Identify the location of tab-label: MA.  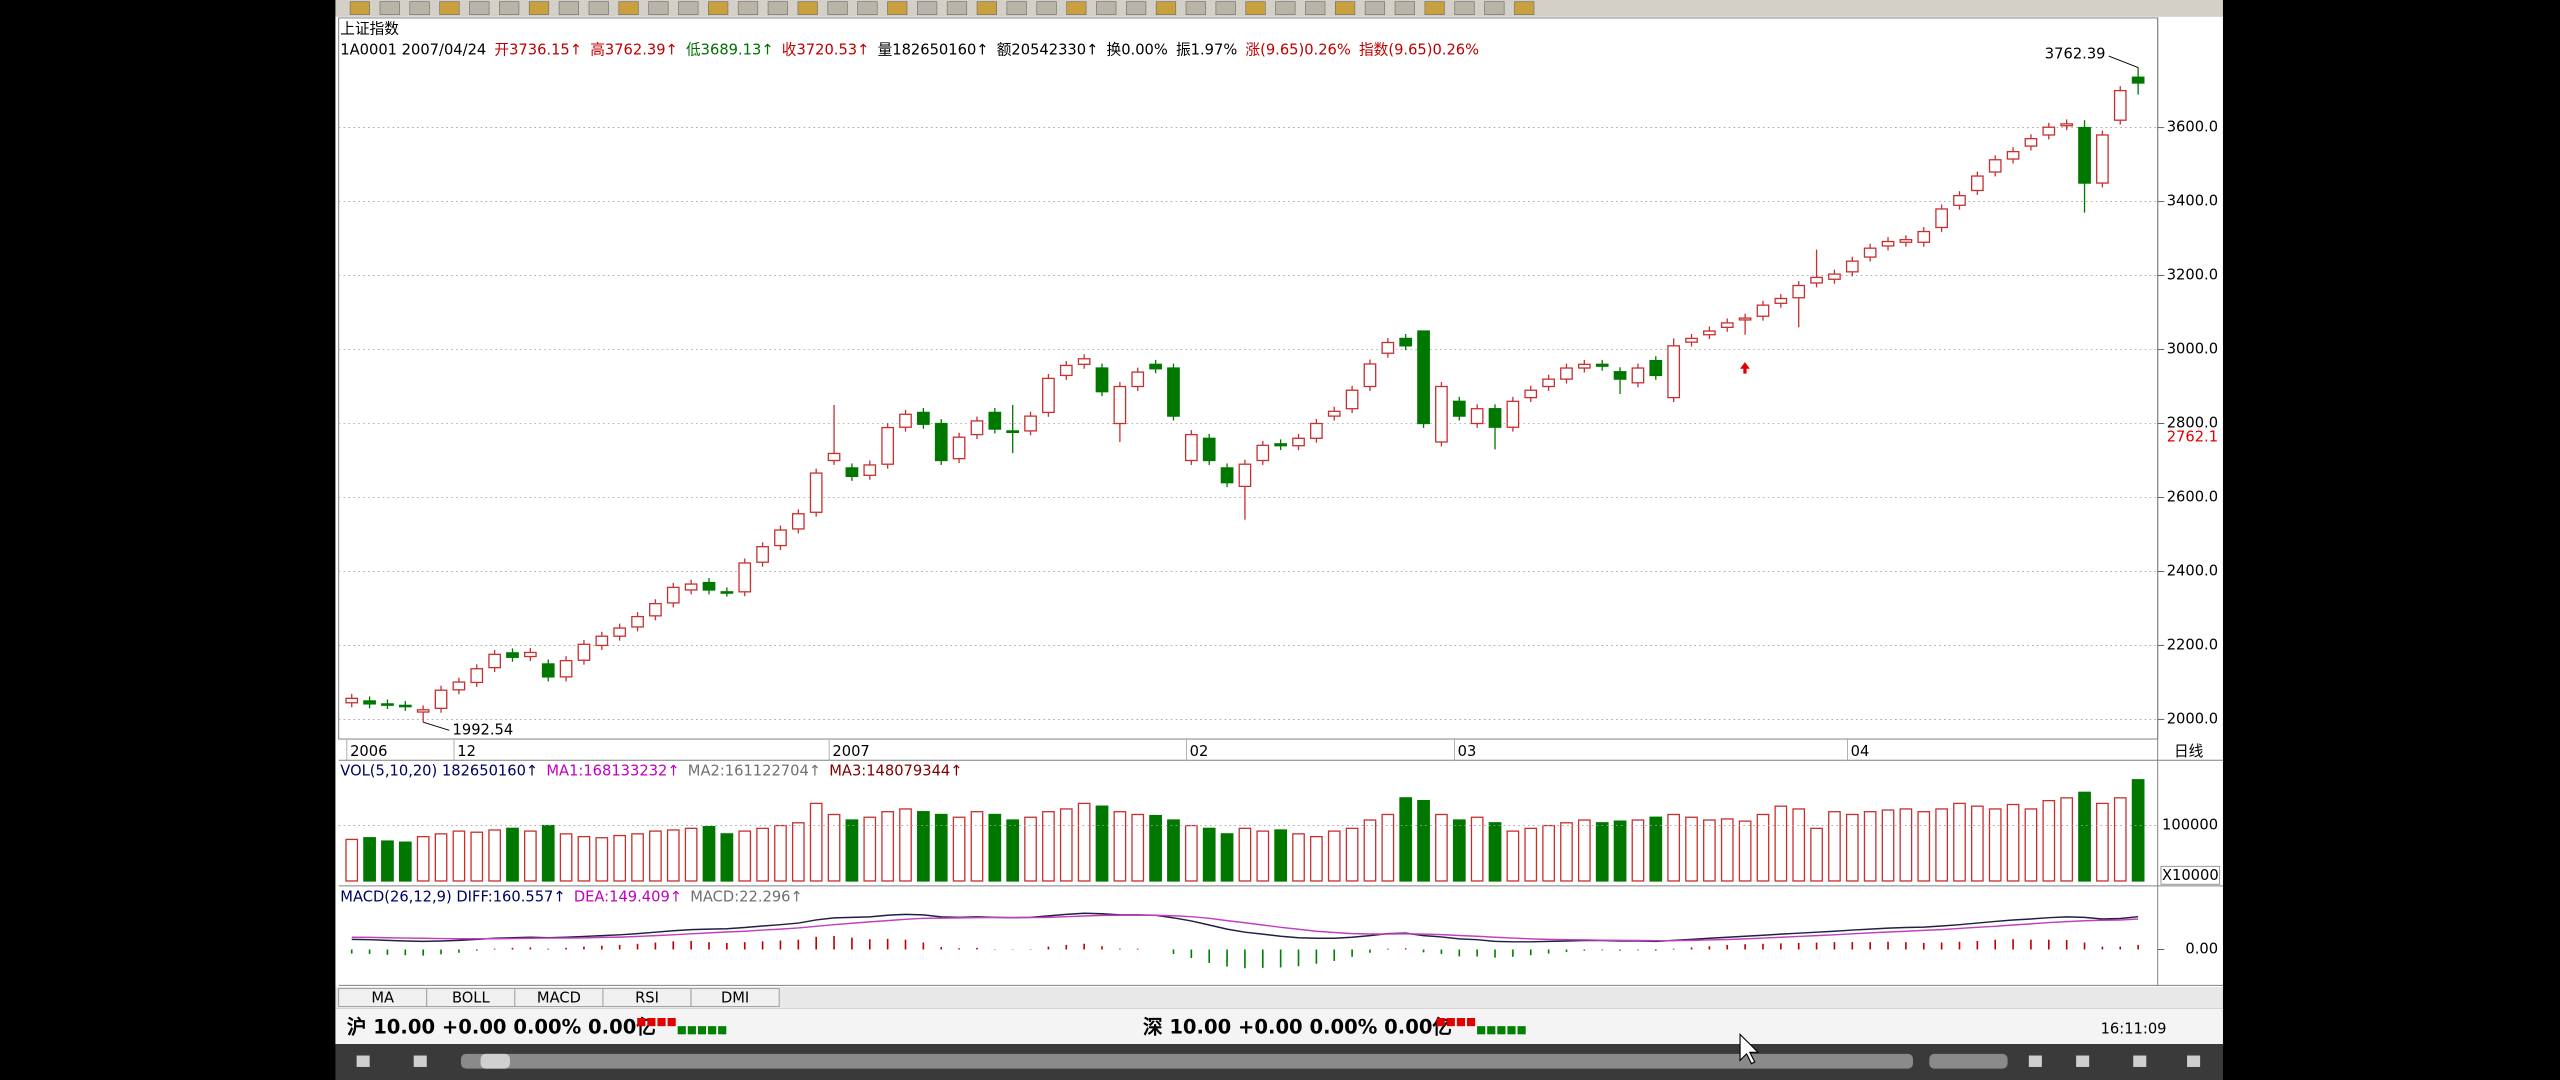
(382, 997).